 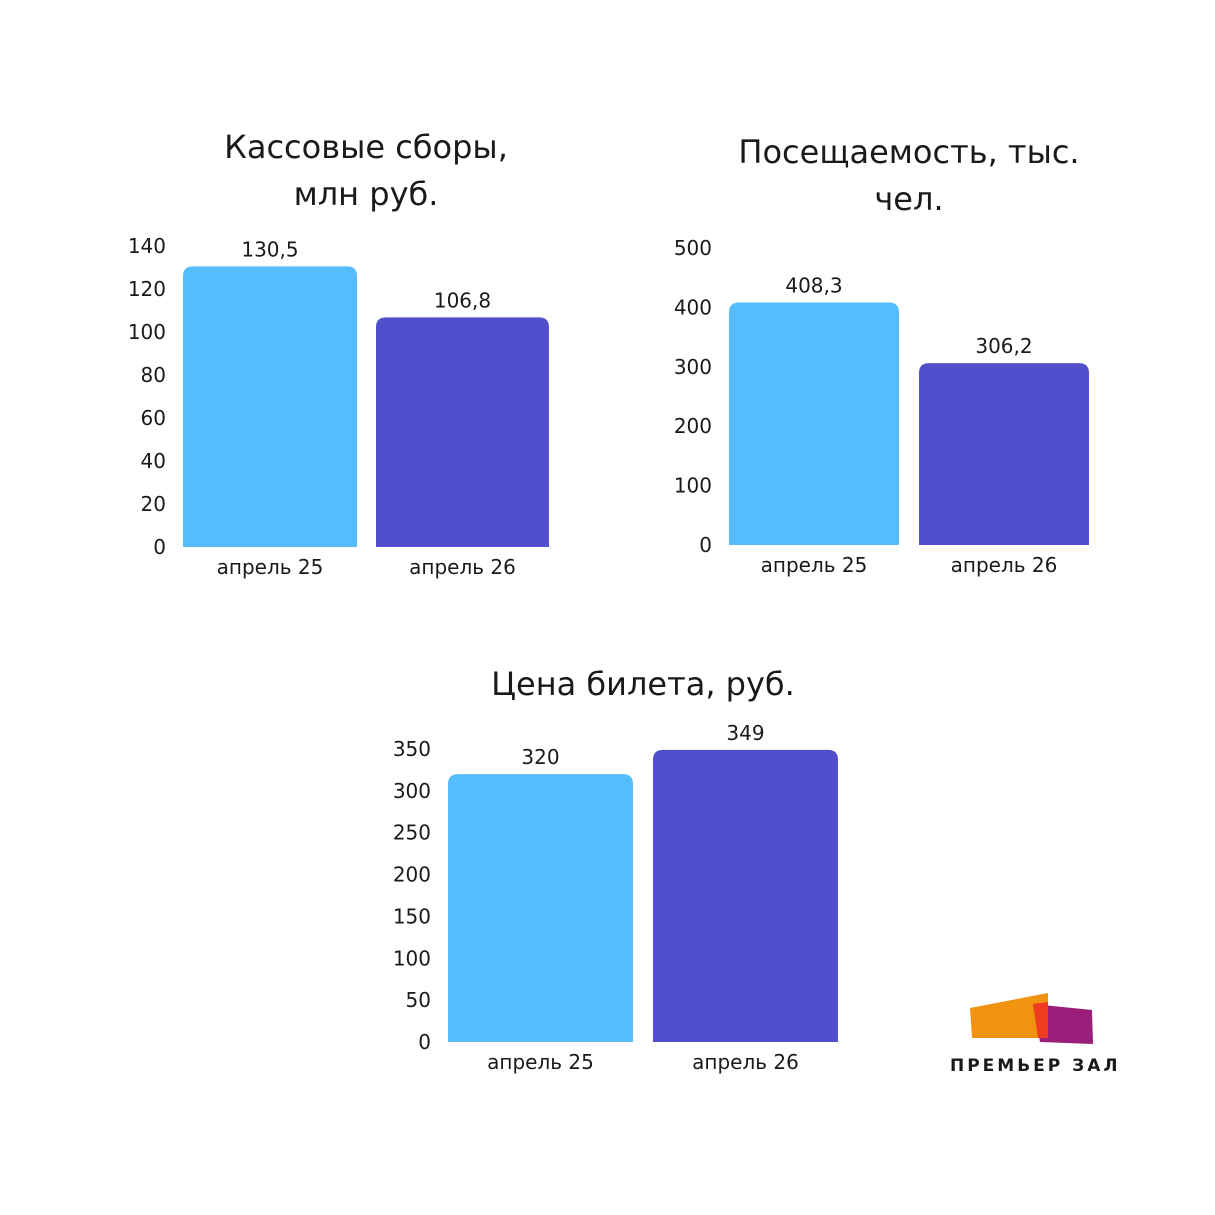 What do you see at coordinates (693, 248) in the screenshot?
I see `y-tick-label: 500` at bounding box center [693, 248].